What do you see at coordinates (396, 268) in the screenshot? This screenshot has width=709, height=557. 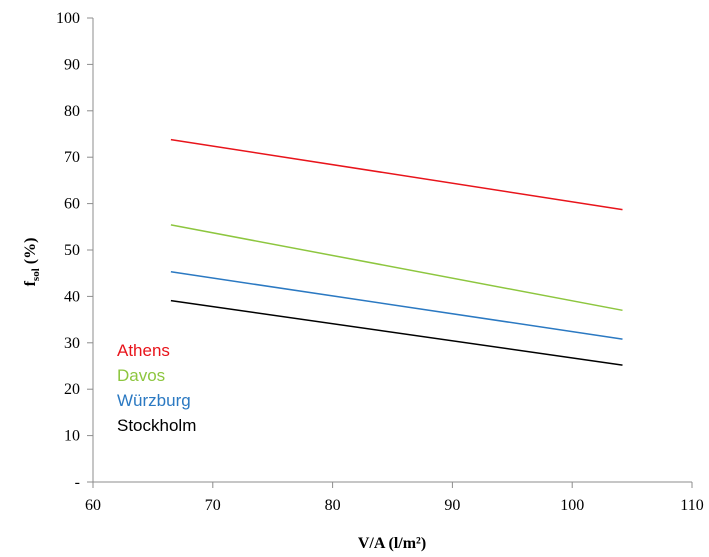 I see `series-line-davos` at bounding box center [396, 268].